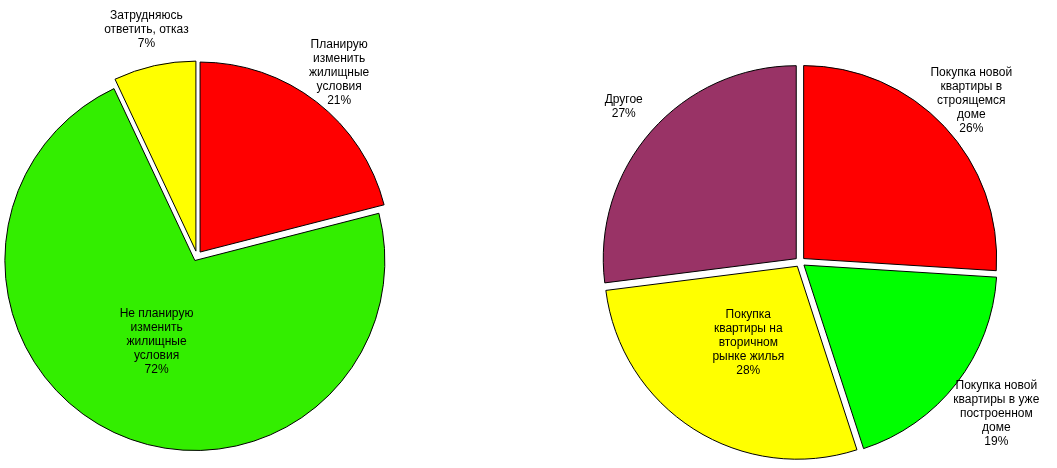 The image size is (1057, 468). Describe the element at coordinates (748, 335) in the screenshot. I see `slice-label: Покупка квартиры на вторичном рынке жилья` at that location.